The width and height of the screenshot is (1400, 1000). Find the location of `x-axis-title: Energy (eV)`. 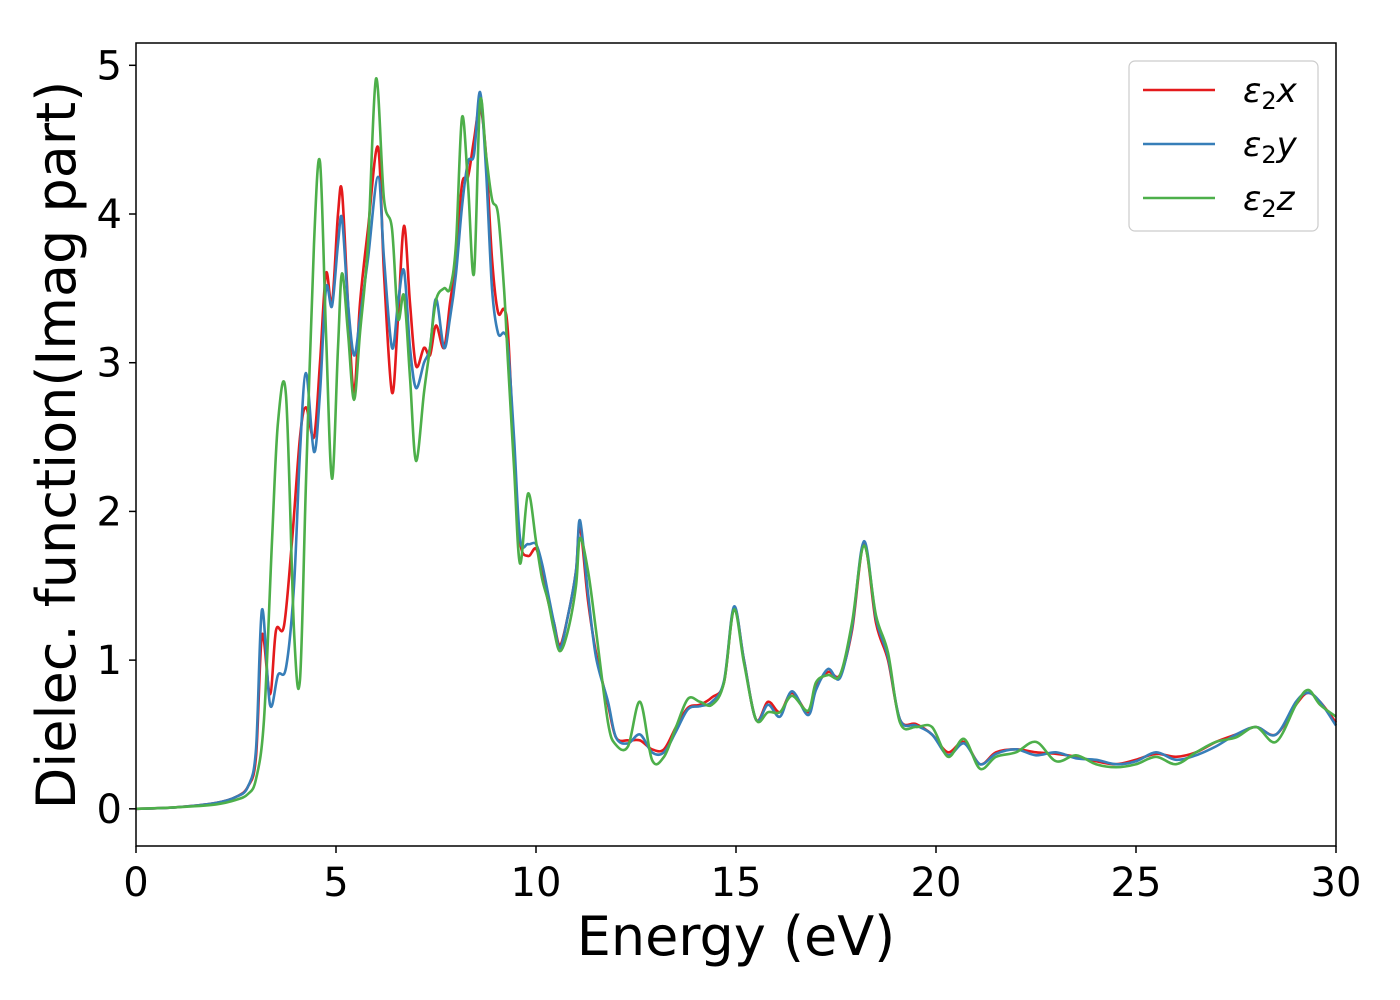

x-axis-title: Energy (eV) is located at coordinates (736, 936).